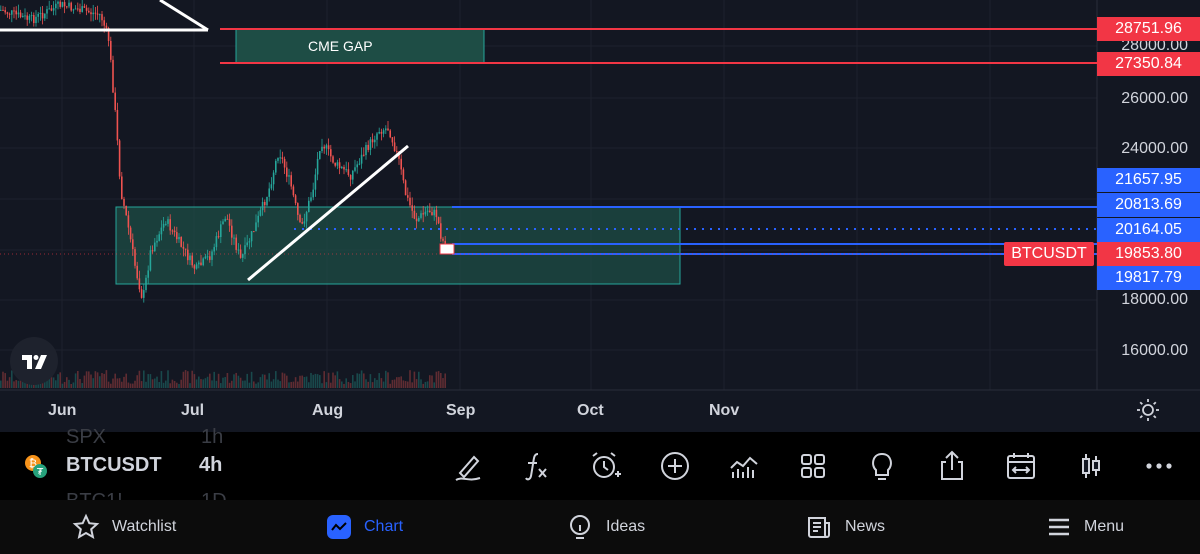  What do you see at coordinates (1148, 230) in the screenshot?
I see `price-label-blue-3: 20164.05` at bounding box center [1148, 230].